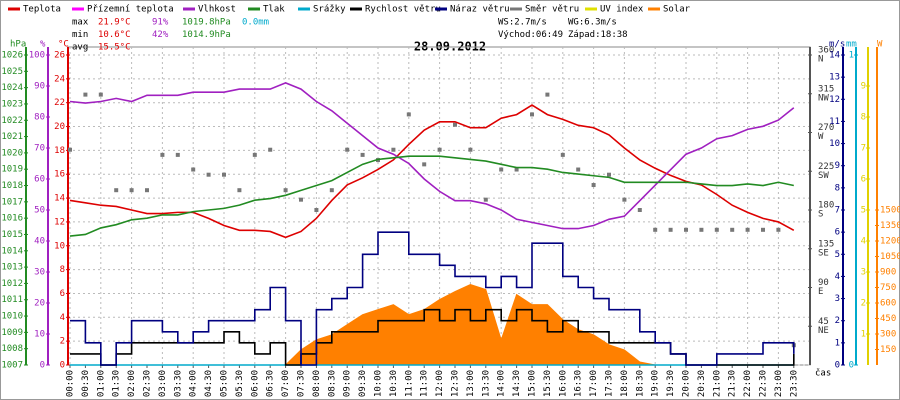 The height and width of the screenshot is (400, 900). Describe the element at coordinates (217, 10) in the screenshot. I see `legend-label: Vlhkost` at that location.